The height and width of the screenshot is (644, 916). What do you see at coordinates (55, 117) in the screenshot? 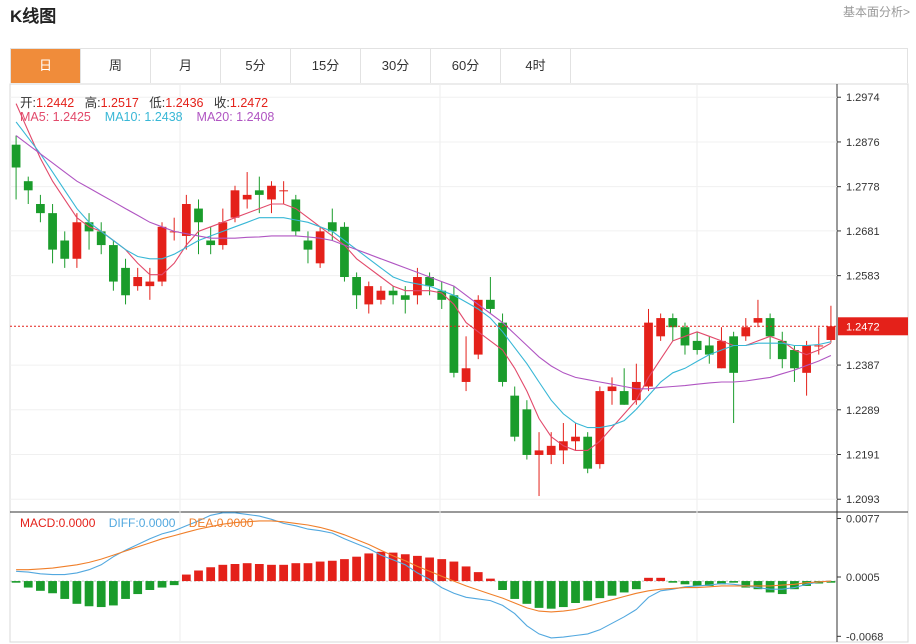
I see `ma5-legend: MA5: 1.2425` at bounding box center [55, 117].